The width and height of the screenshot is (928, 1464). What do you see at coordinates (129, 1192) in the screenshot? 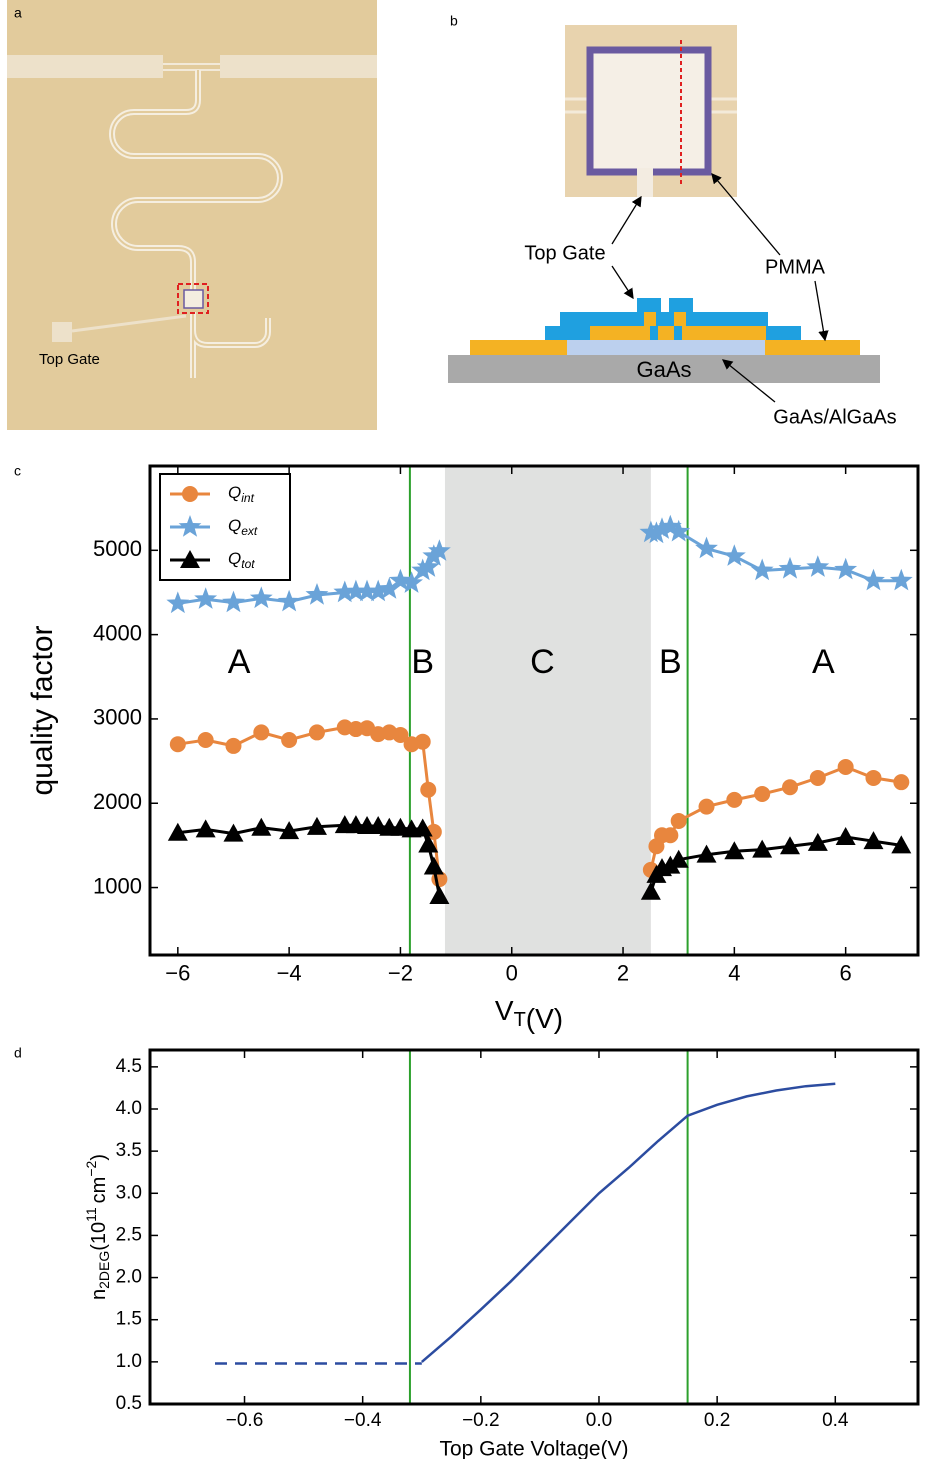
I see `y-tick-label: 3.0` at bounding box center [129, 1192].